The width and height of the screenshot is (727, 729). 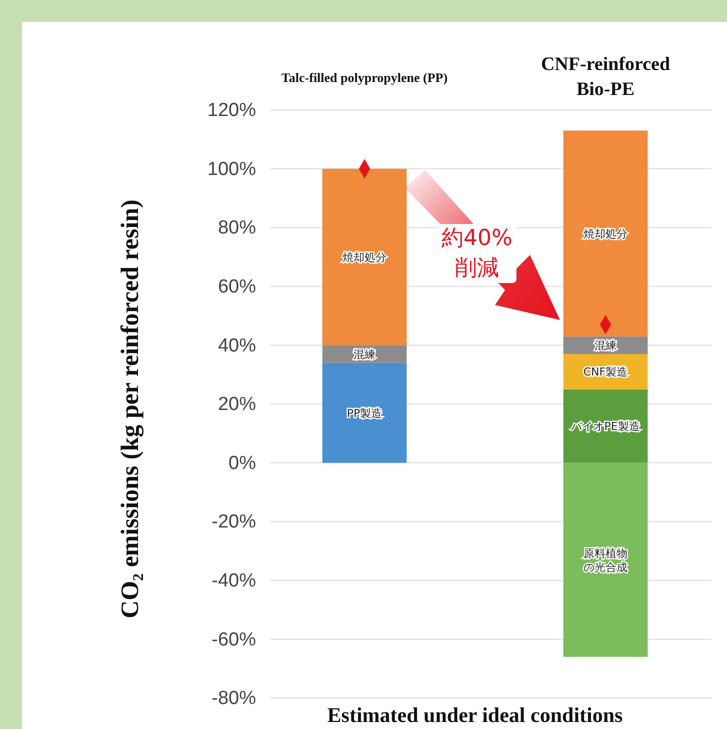 What do you see at coordinates (605, 427) in the screenshot?
I see `series-label: バイオPE製造` at bounding box center [605, 427].